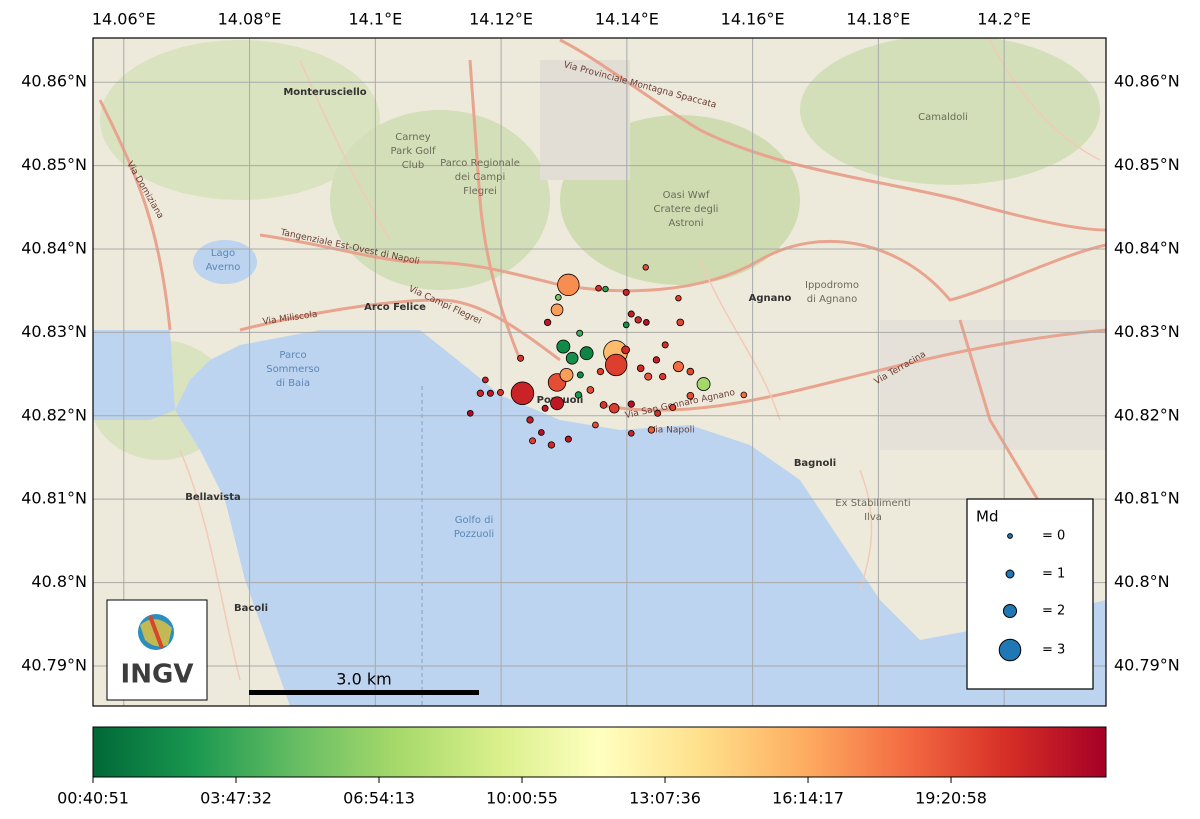 The image size is (1200, 819). I want to click on map-label: Astroni, so click(685, 223).